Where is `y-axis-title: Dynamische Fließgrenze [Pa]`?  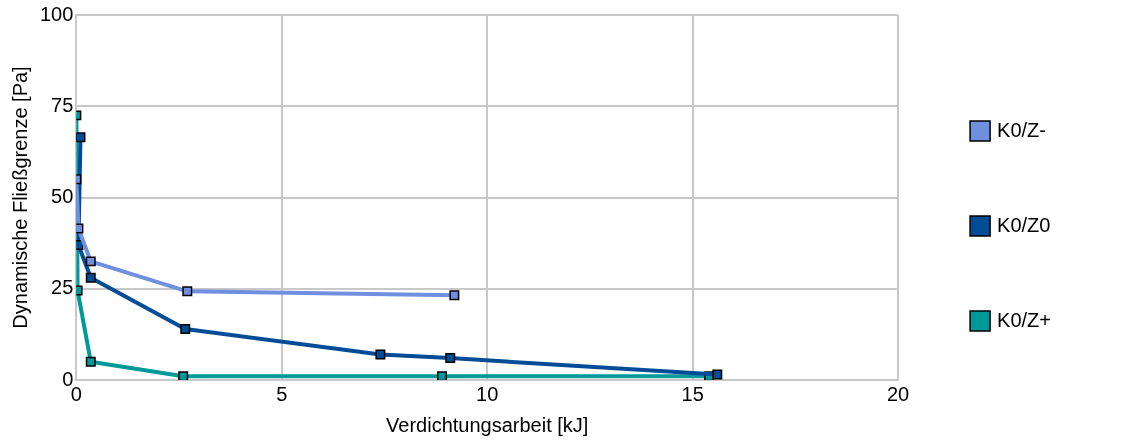 y-axis-title: Dynamische Fließgrenze [Pa] is located at coordinates (19, 197).